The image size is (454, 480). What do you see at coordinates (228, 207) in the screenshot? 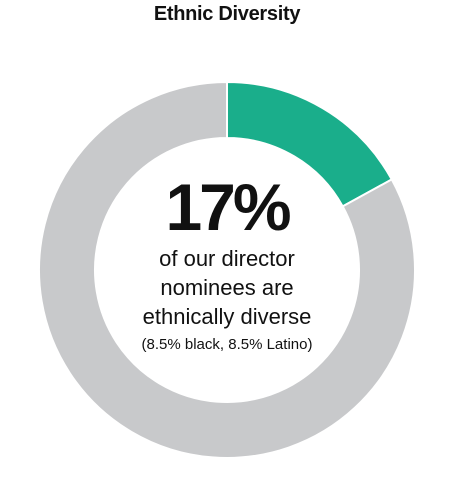
I see `center-percentage: 17%` at bounding box center [228, 207].